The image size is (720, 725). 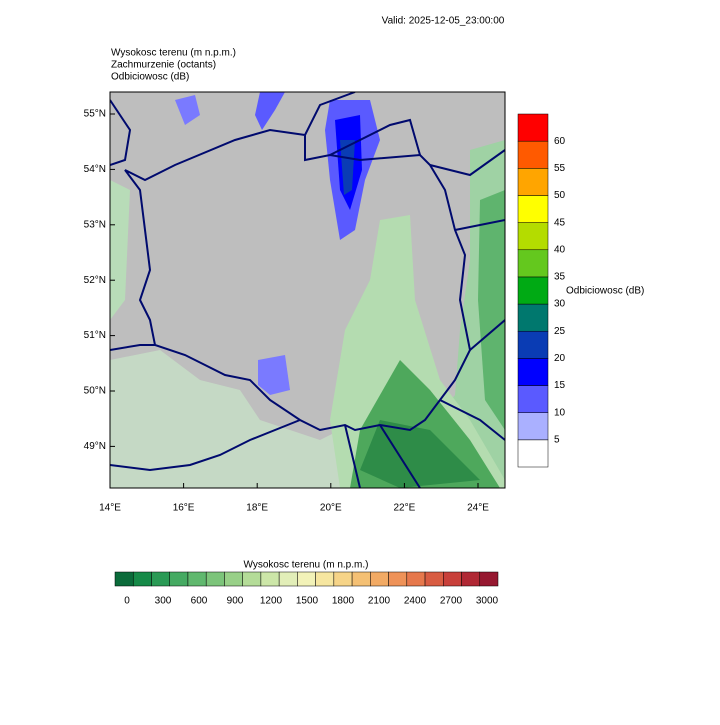 I want to click on elevation-label: 2100, so click(x=379, y=601).